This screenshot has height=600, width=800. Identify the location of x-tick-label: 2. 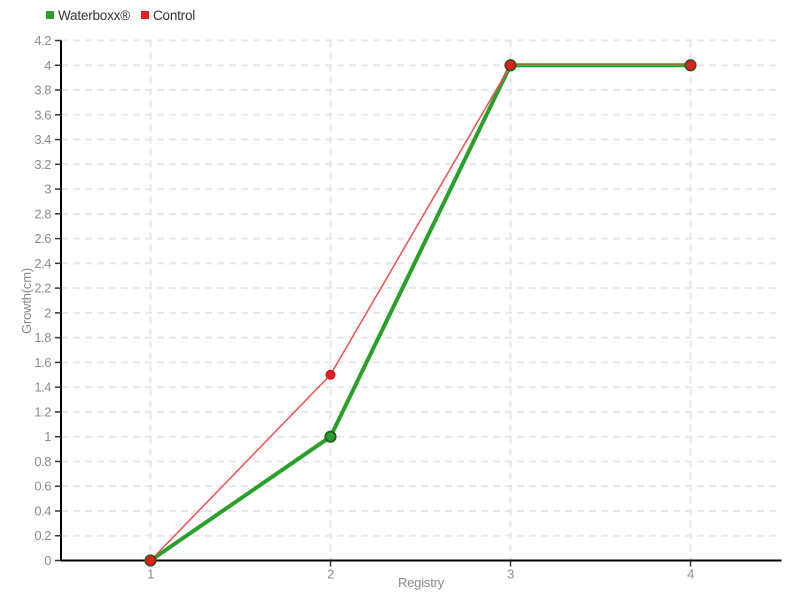
(330, 574).